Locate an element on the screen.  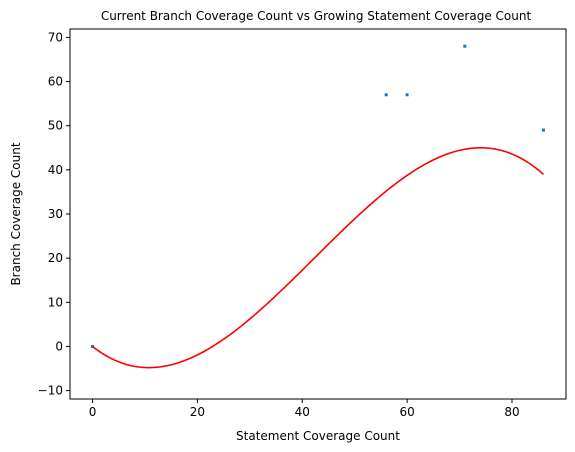
x-tick-label: 40 is located at coordinates (302, 412).